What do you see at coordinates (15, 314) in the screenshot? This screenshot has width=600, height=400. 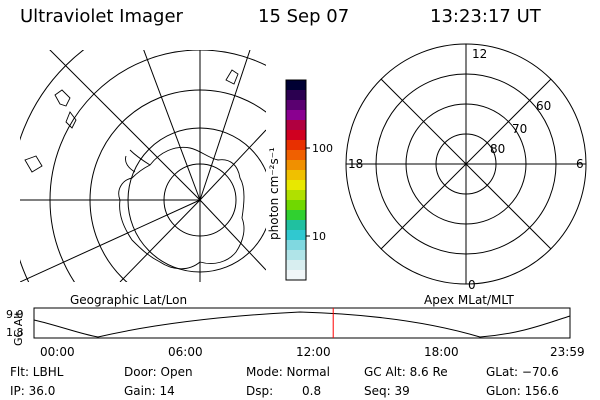 I see `altitude-ytick-9: 9.0` at bounding box center [15, 314].